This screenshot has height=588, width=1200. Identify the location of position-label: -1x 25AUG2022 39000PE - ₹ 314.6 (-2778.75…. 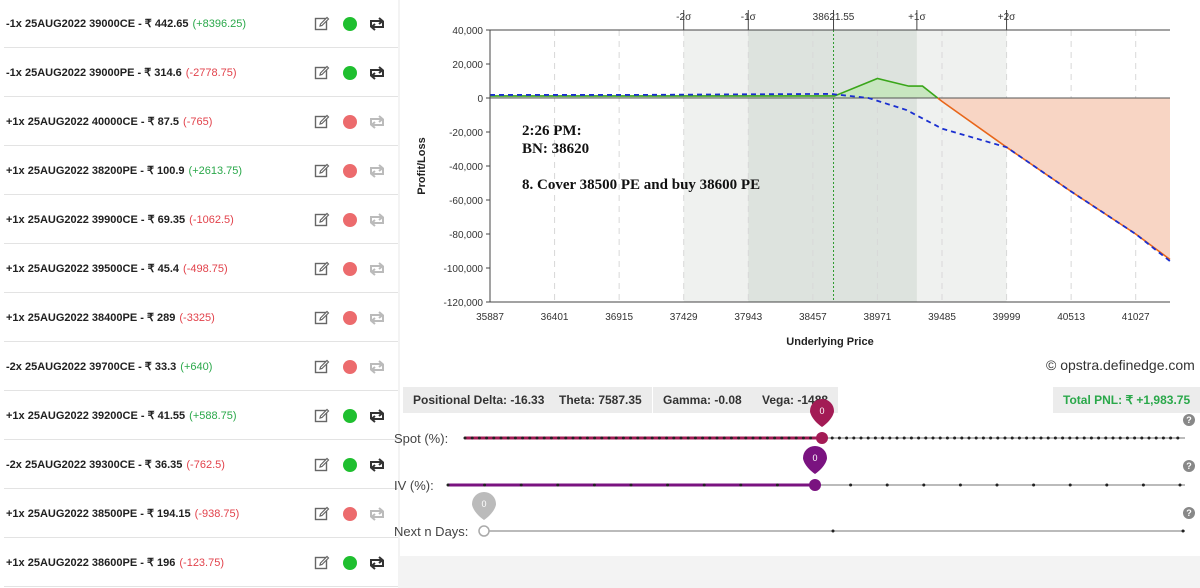
(121, 73).